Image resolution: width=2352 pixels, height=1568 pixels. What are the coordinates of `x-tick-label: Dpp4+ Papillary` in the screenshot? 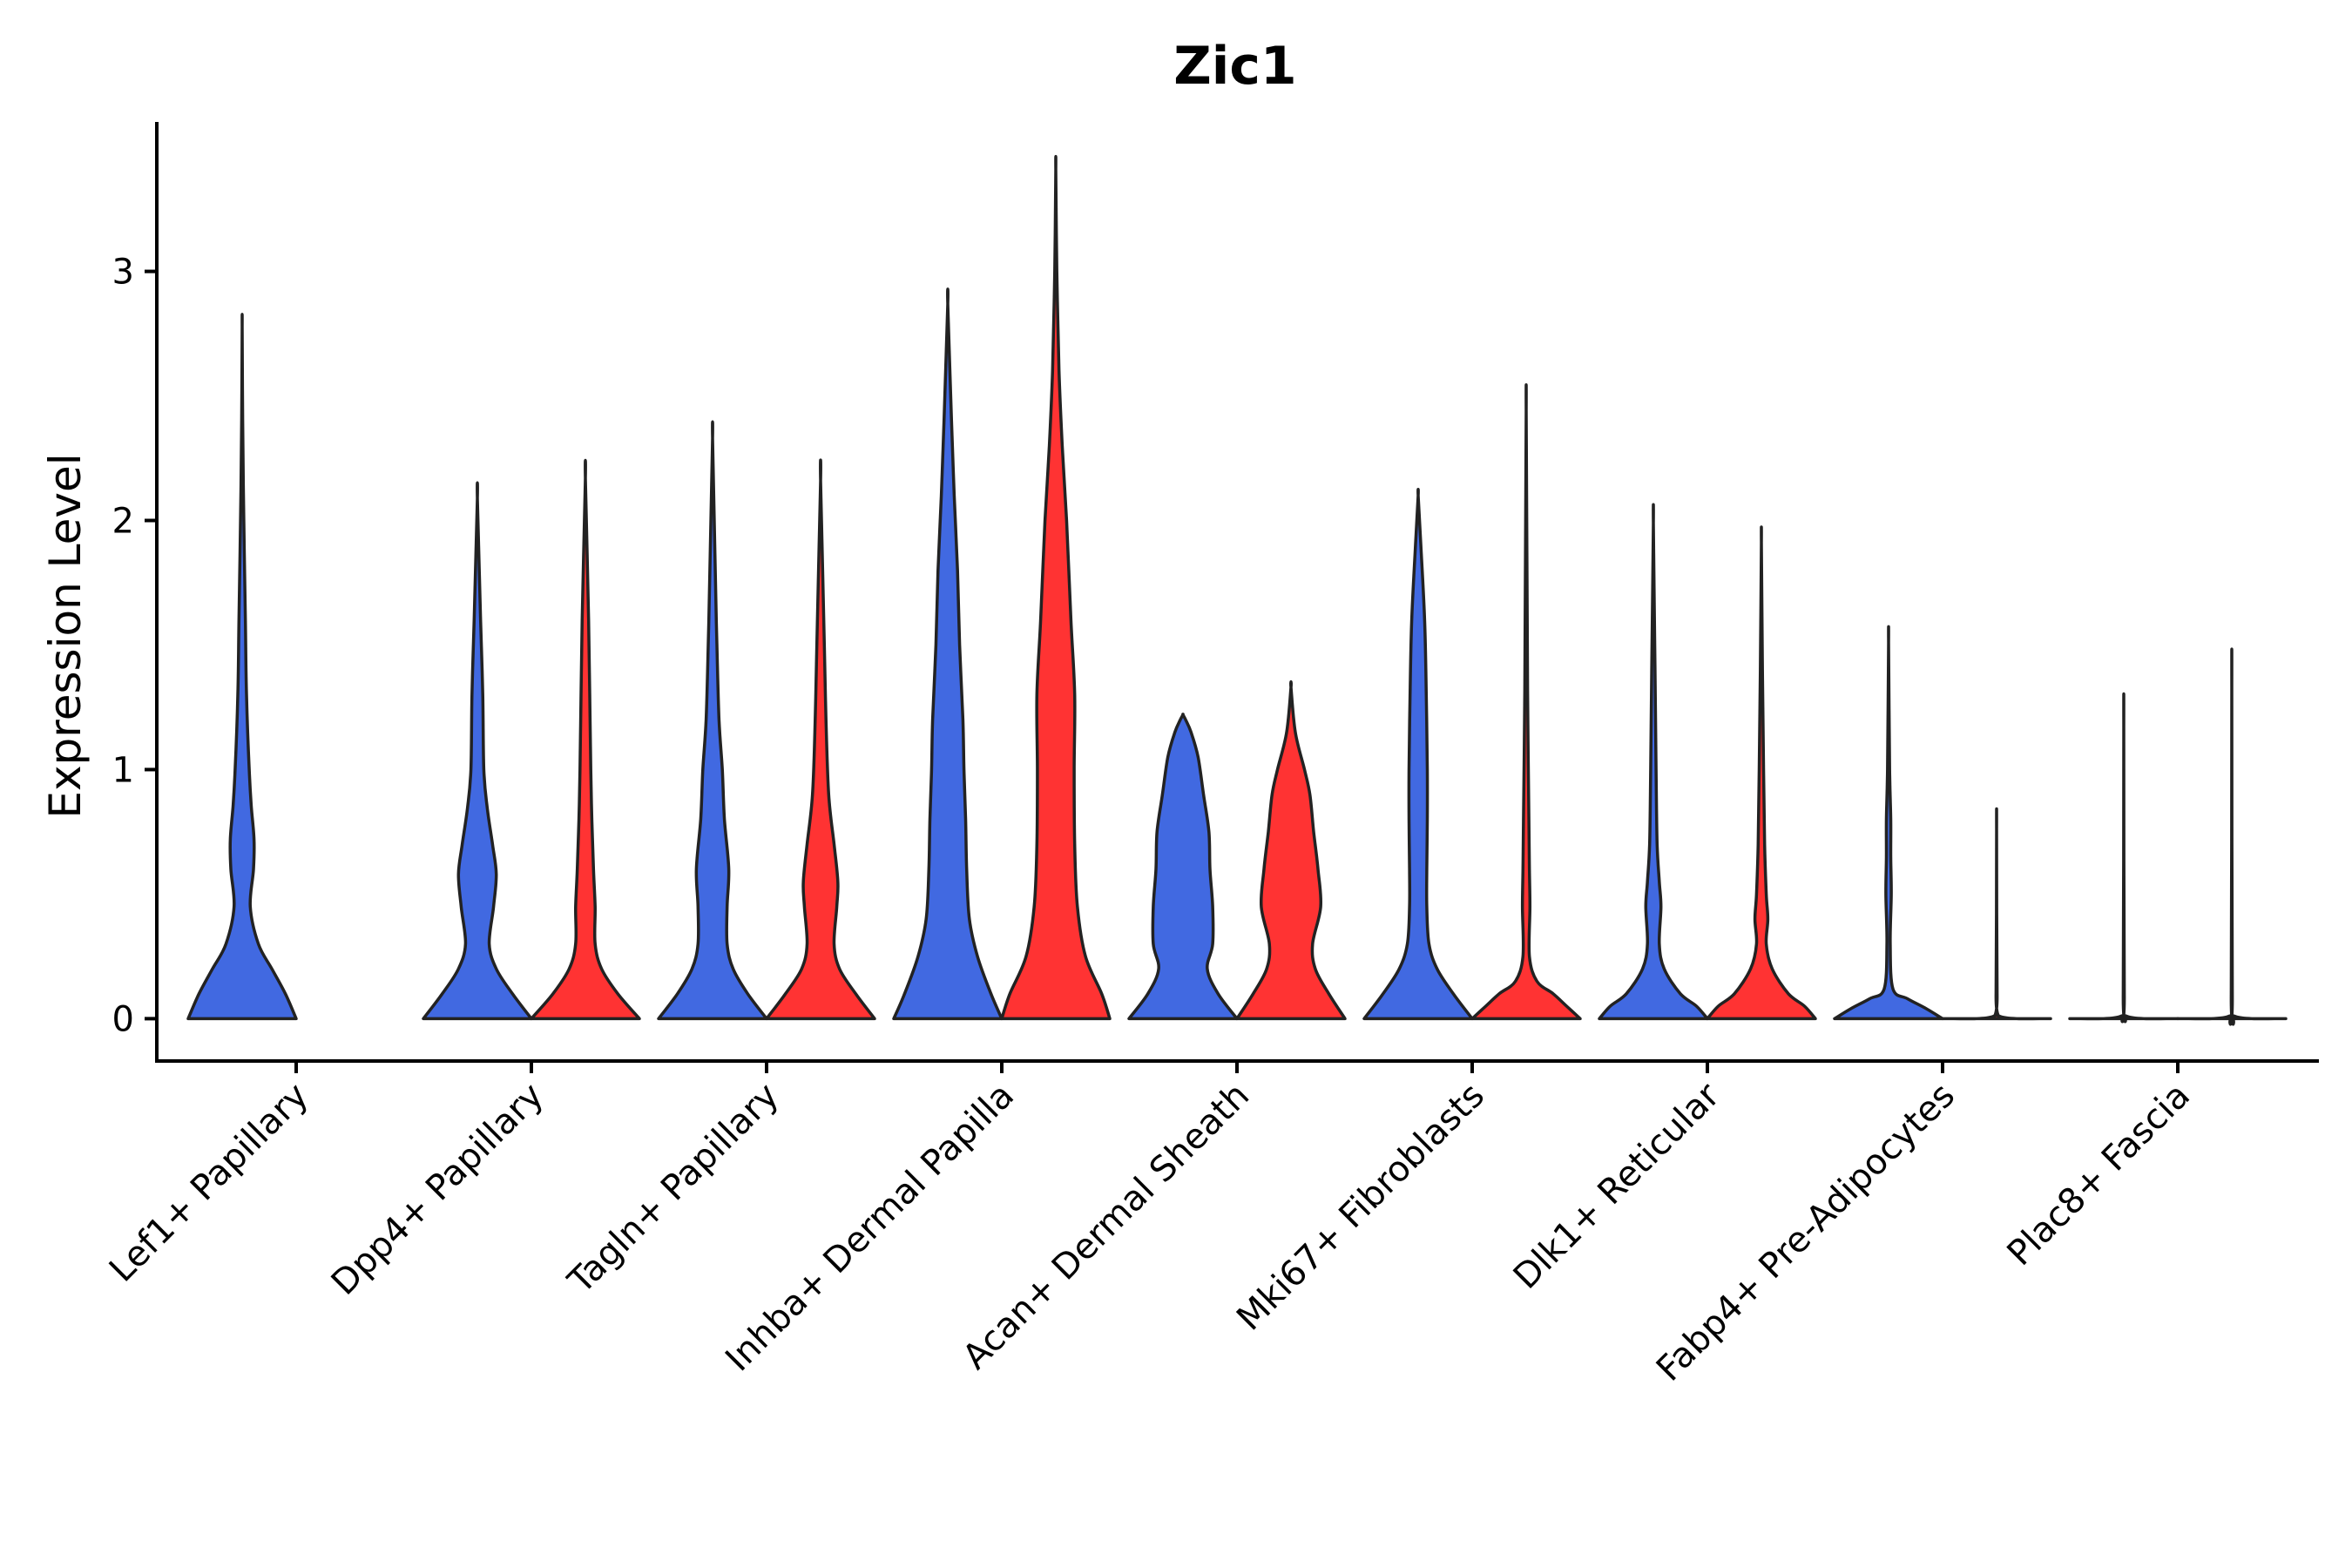 It's located at (437, 1189).